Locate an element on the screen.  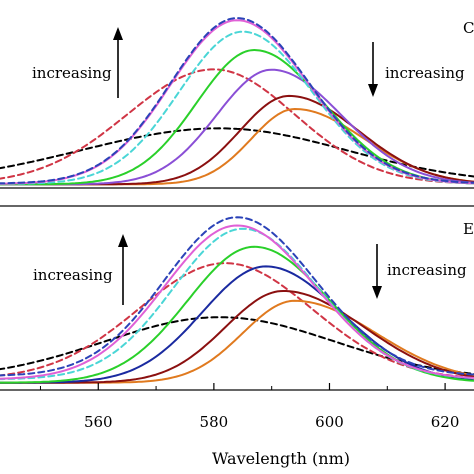
panel-label-c: C is located at coordinates (468, 28).